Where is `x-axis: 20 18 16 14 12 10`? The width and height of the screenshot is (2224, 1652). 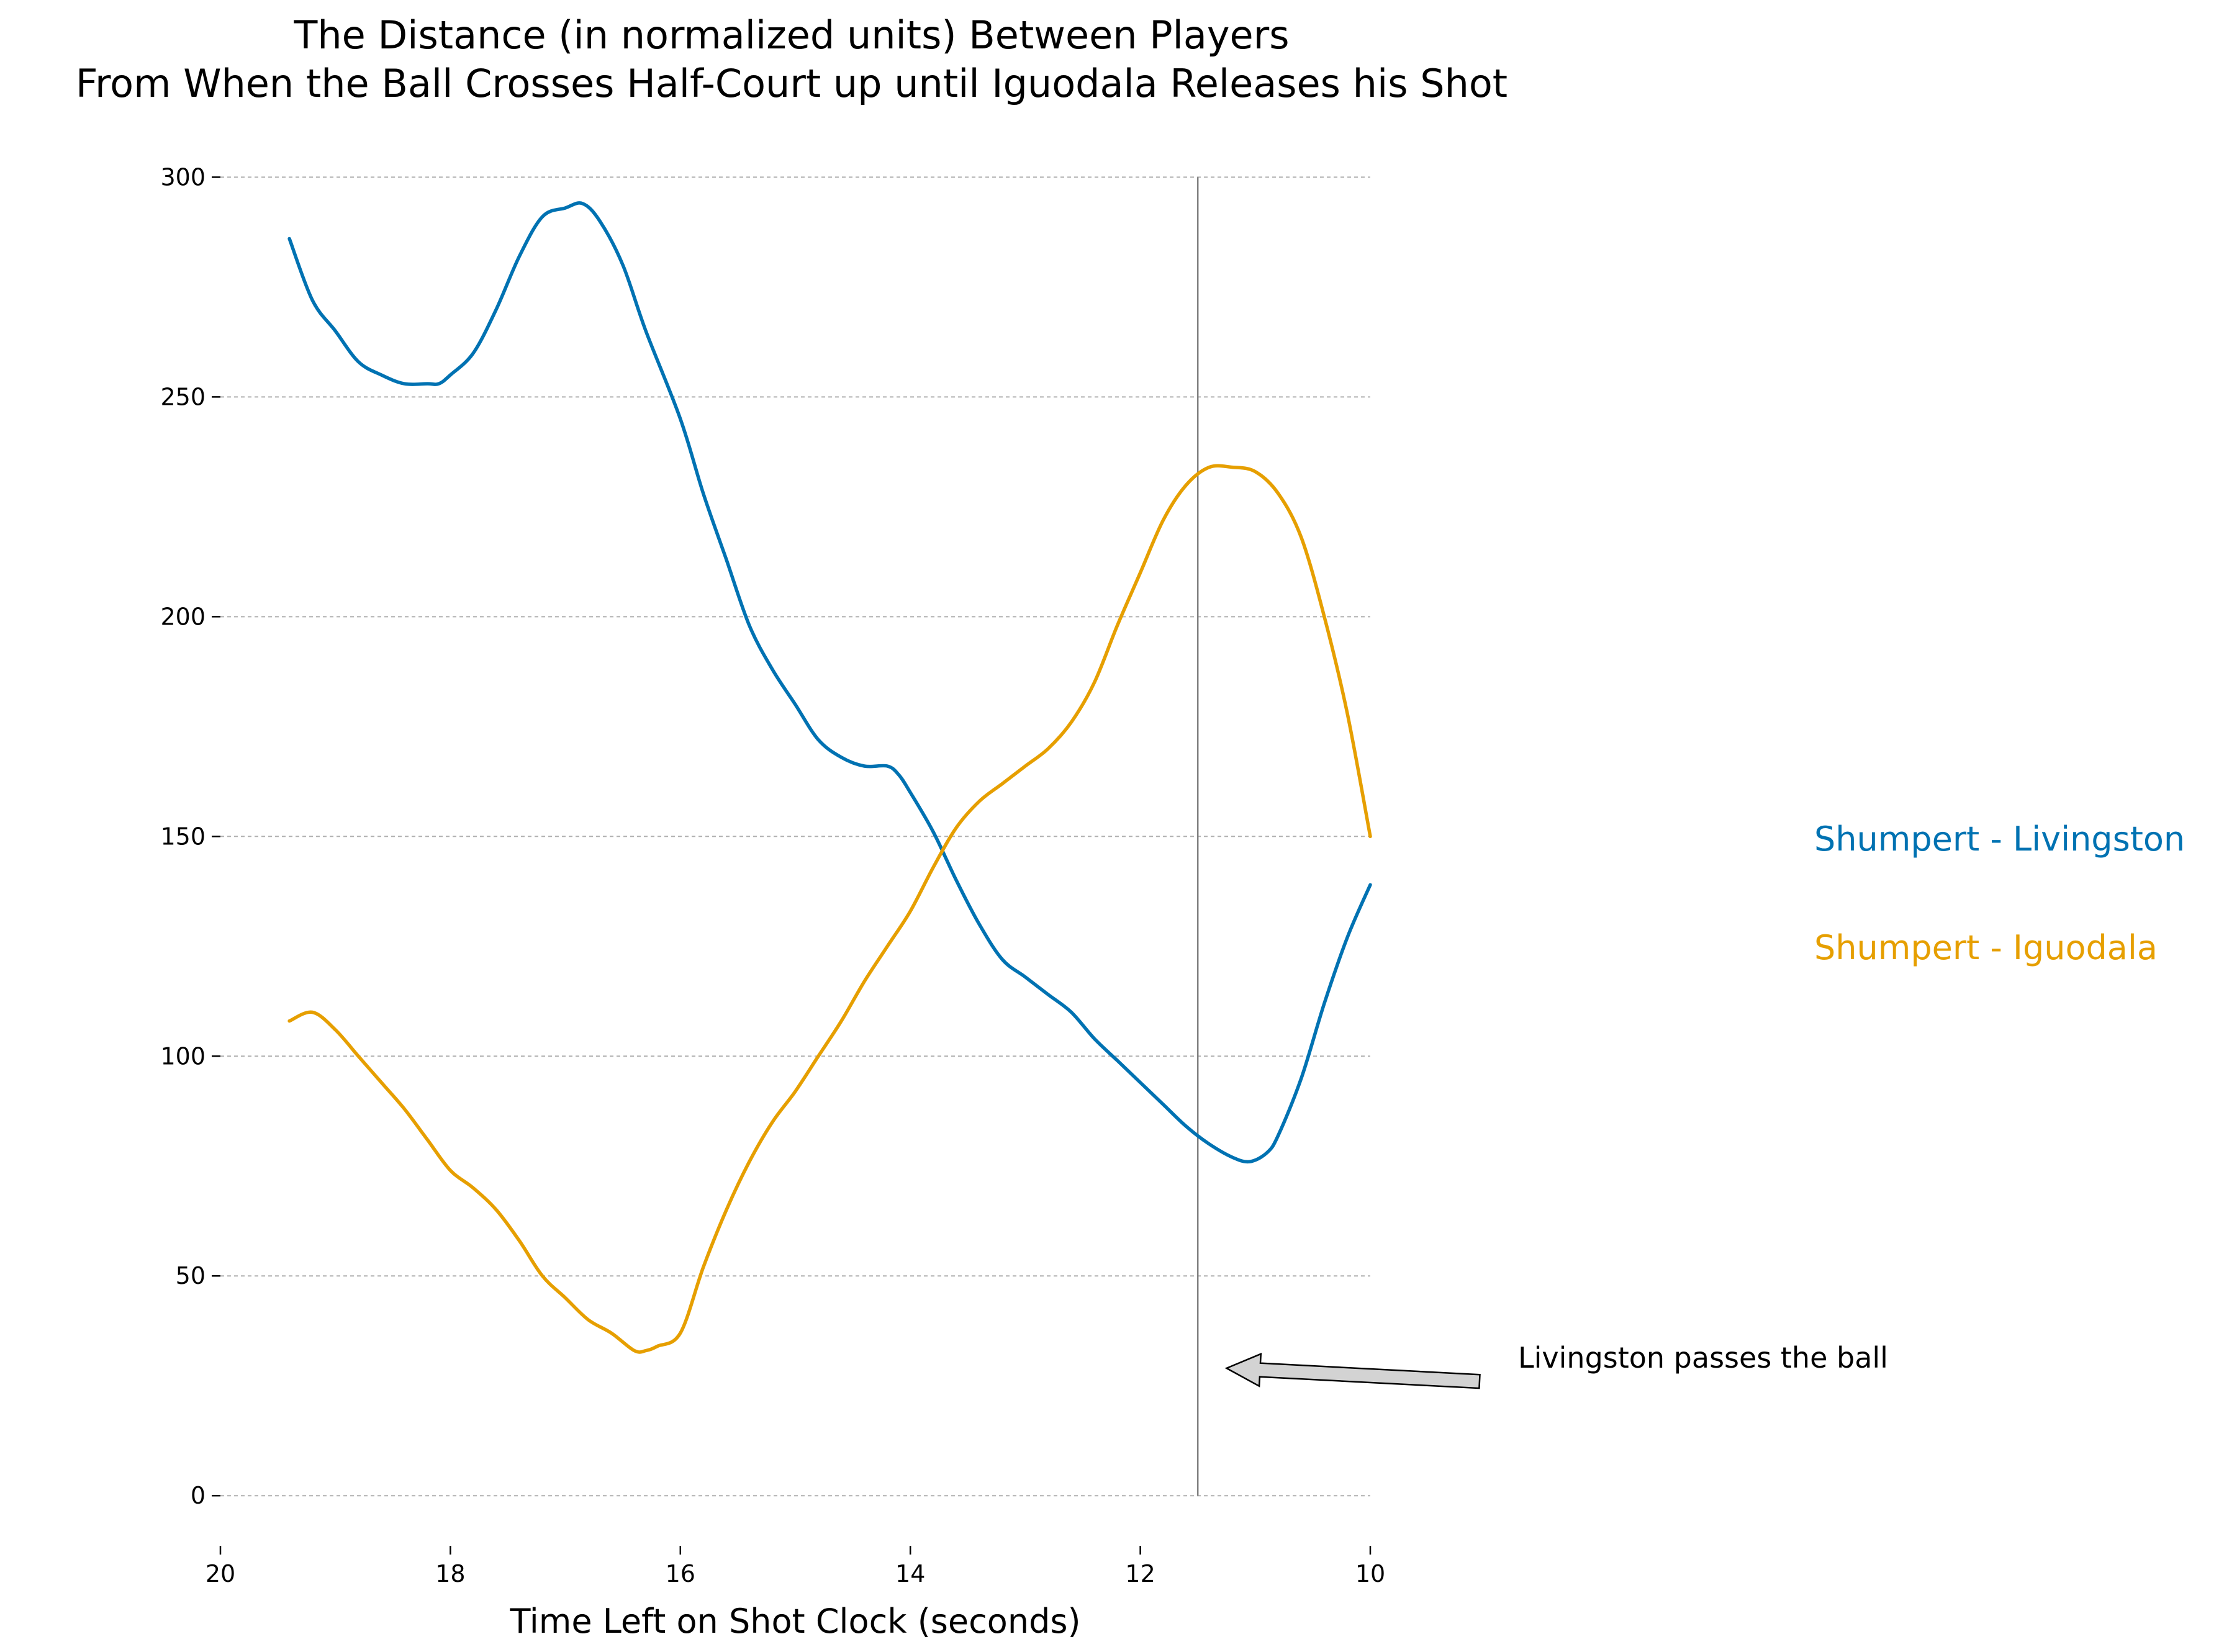 x-axis: 20 18 16 14 12 10 is located at coordinates (796, 1566).